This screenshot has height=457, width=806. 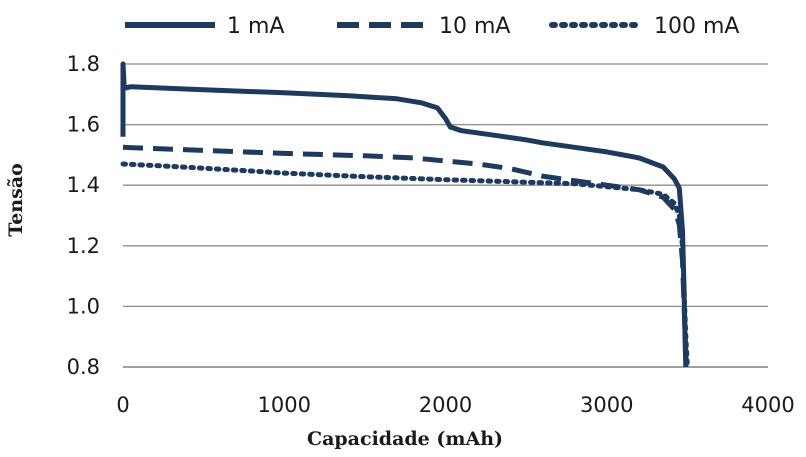 What do you see at coordinates (767, 405) in the screenshot?
I see `x-tick-label: 4000` at bounding box center [767, 405].